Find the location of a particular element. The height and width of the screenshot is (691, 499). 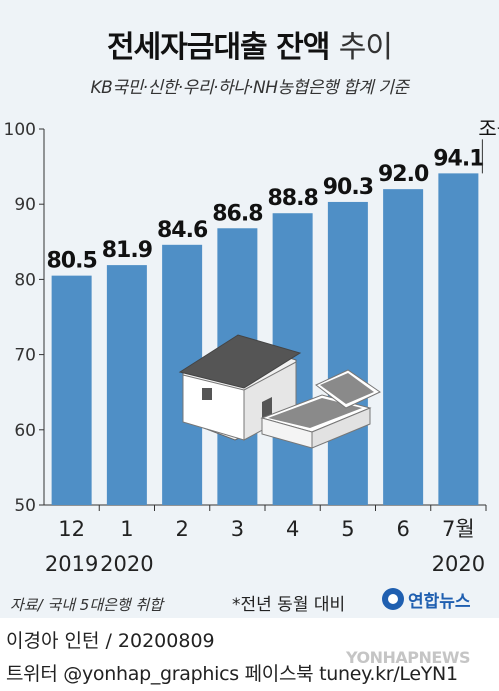

x-tick-label: 7월 is located at coordinates (458, 529).